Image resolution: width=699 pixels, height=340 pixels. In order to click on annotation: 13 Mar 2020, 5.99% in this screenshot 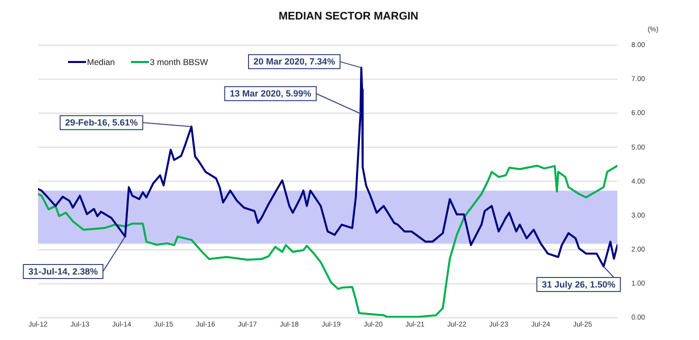, I will do `click(271, 93)`.